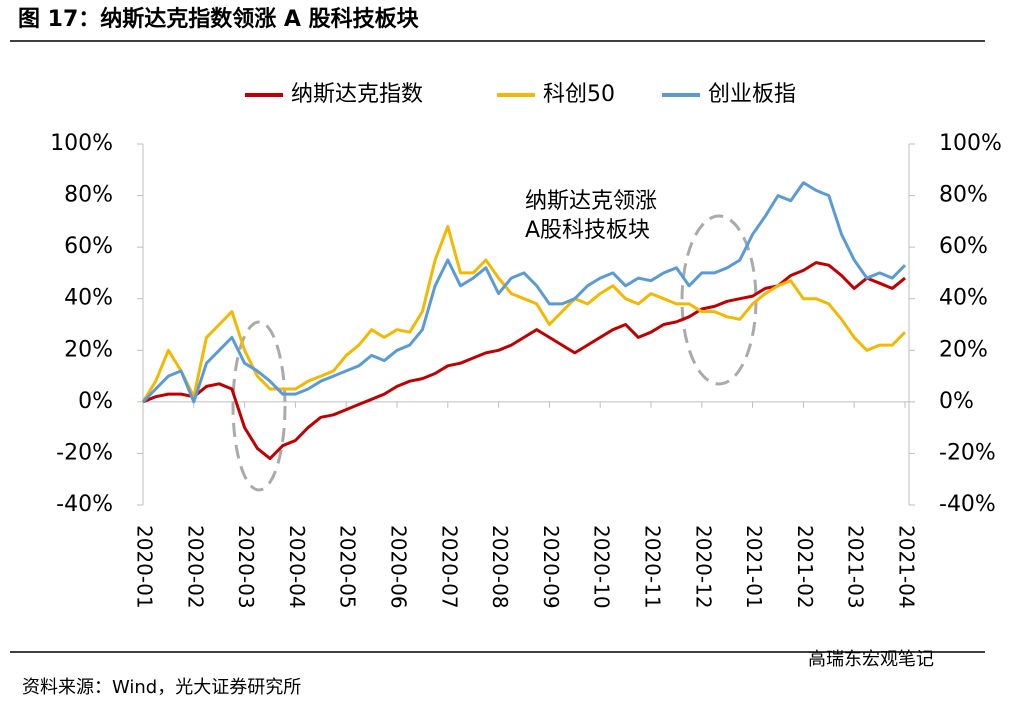  I want to click on y-tick-label: 60%, so click(88, 246).